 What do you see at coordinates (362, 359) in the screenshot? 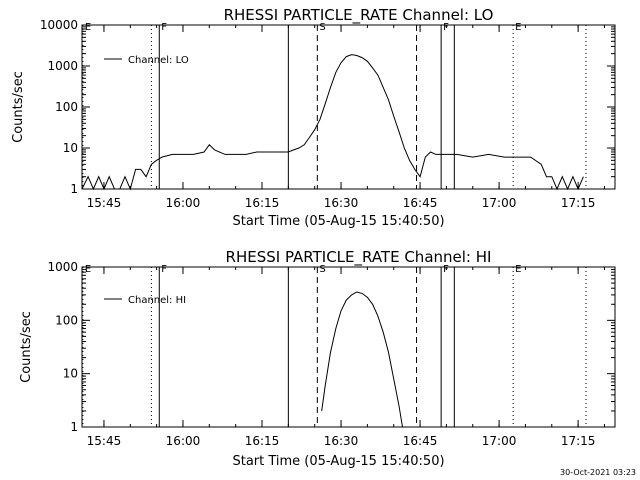
I see `series-line` at bounding box center [362, 359].